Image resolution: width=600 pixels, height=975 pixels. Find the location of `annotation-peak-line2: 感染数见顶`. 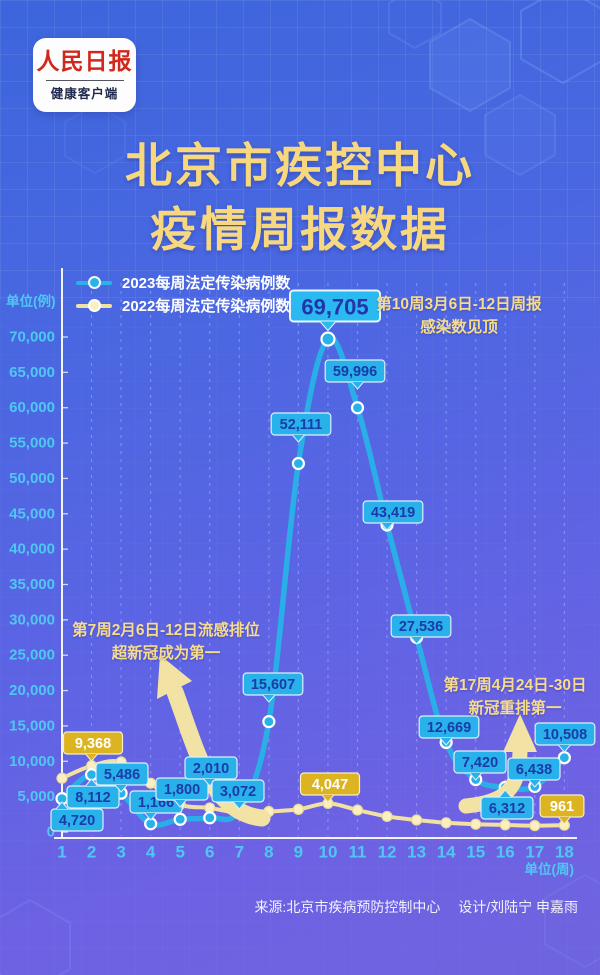

annotation-peak-line2: 感染数见顶 is located at coordinates (459, 327).